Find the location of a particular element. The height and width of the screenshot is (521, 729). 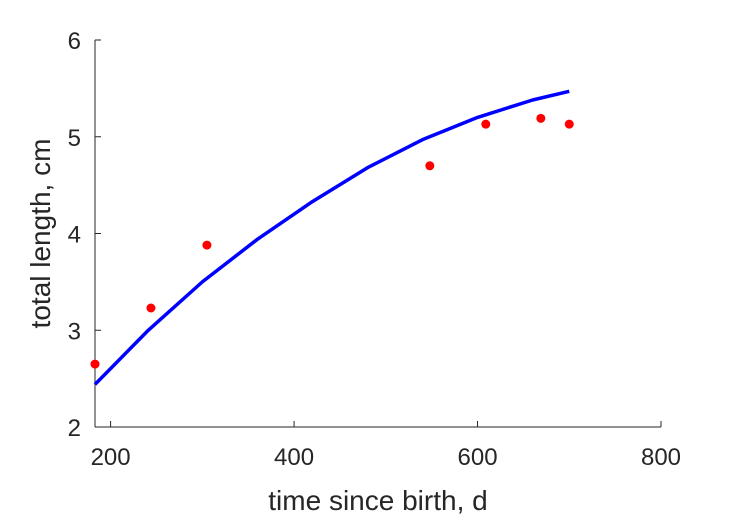

x-tick-label: 600 is located at coordinates (478, 457).